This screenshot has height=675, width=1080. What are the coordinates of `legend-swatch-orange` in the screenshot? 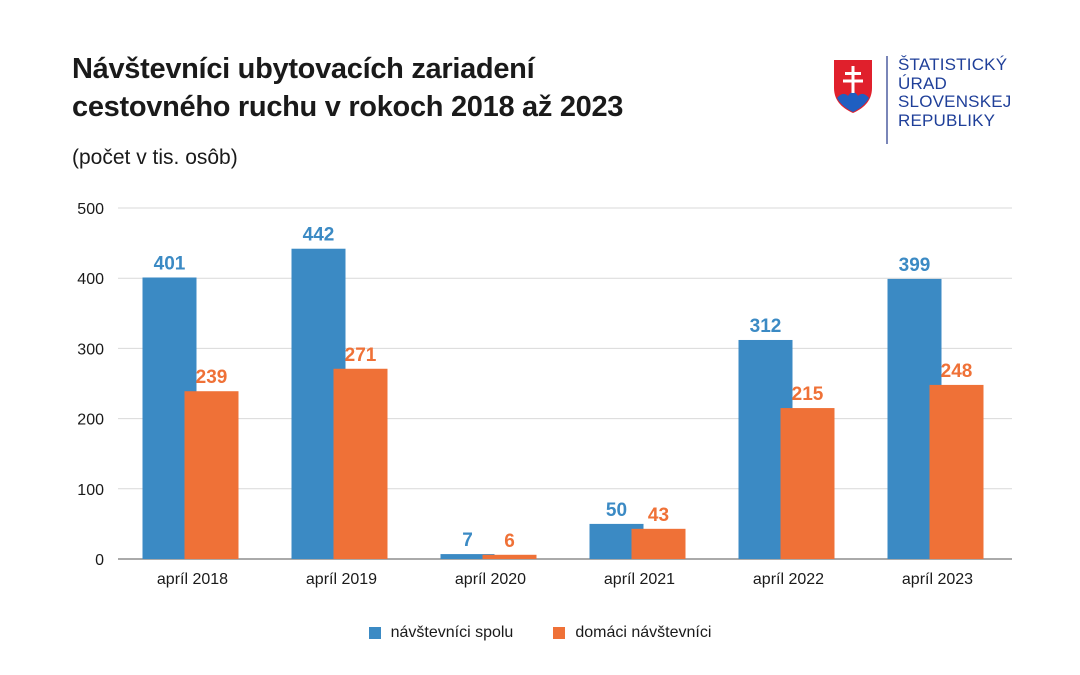 It's located at (559, 633).